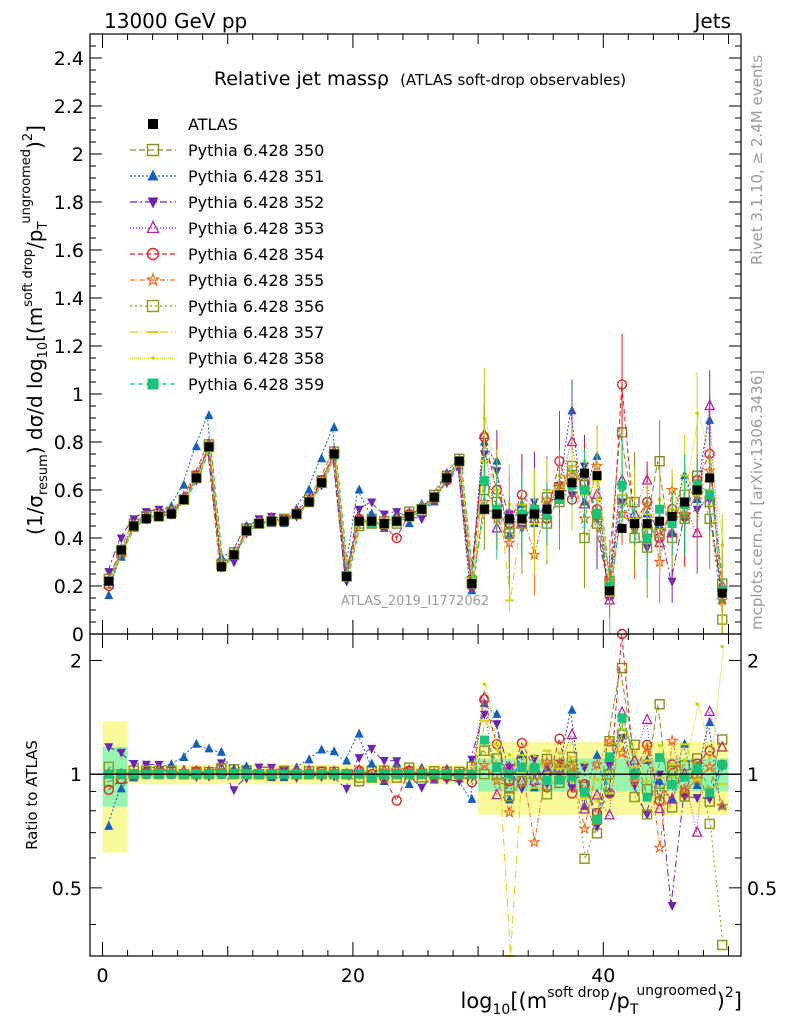  What do you see at coordinates (78, 395) in the screenshot?
I see `y-tick-label: 1` at bounding box center [78, 395].